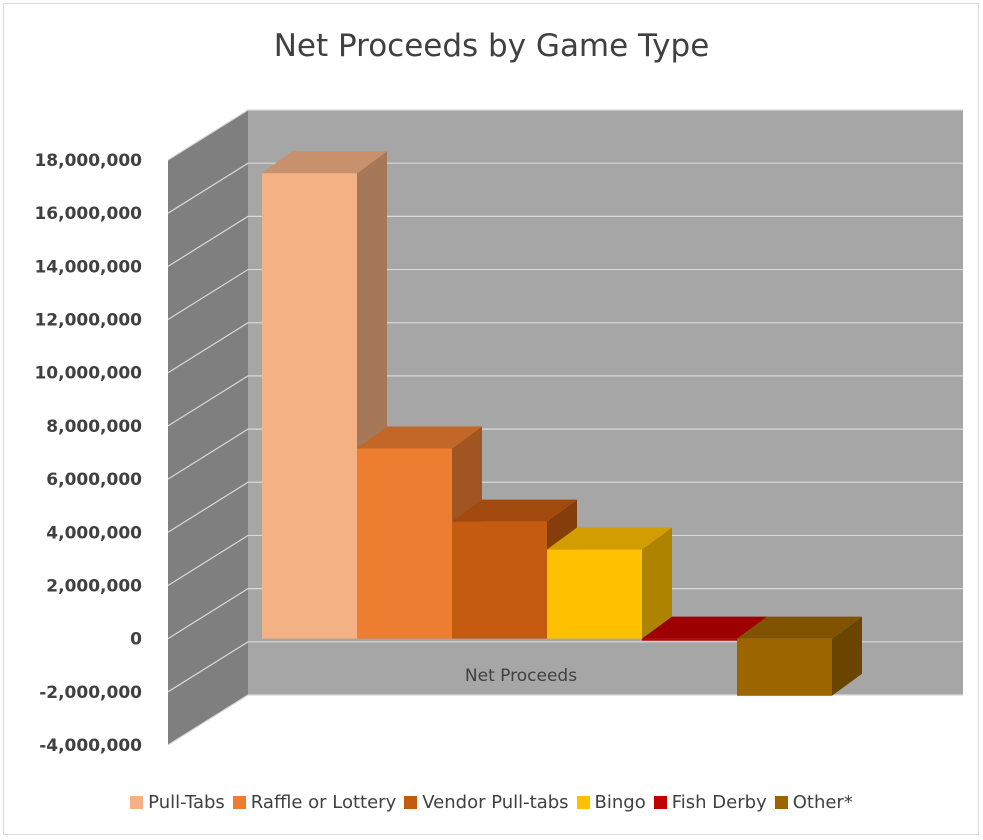 The width and height of the screenshot is (983, 840). Describe the element at coordinates (88, 161) in the screenshot. I see `y-tick-label: 18,000,000` at that location.